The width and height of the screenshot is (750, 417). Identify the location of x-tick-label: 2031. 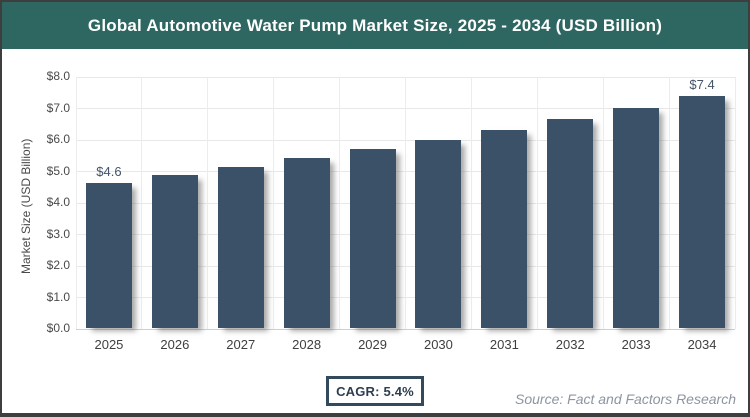
(504, 344).